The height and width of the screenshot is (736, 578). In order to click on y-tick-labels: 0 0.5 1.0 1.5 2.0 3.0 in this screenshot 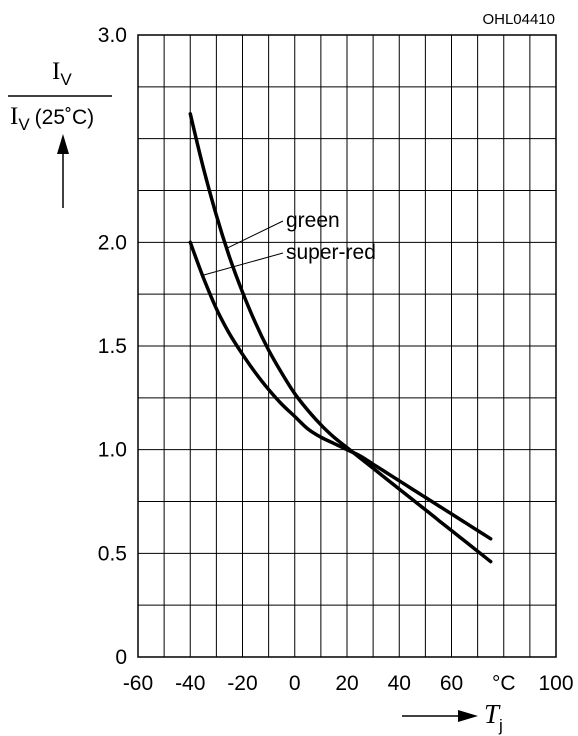, I will do `click(112, 346)`.